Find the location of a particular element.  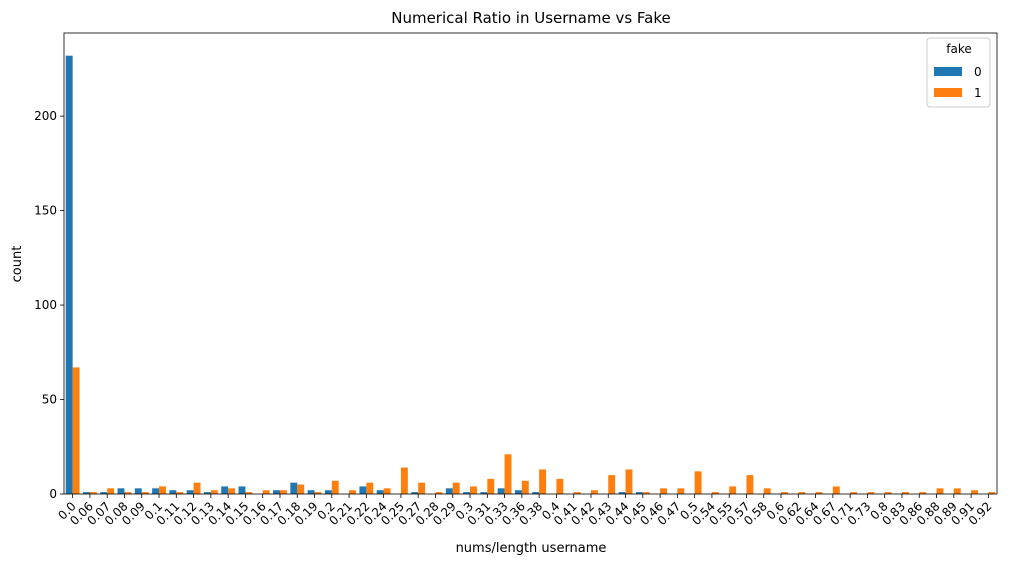

bar-0.64-fake-1 is located at coordinates (819, 493).